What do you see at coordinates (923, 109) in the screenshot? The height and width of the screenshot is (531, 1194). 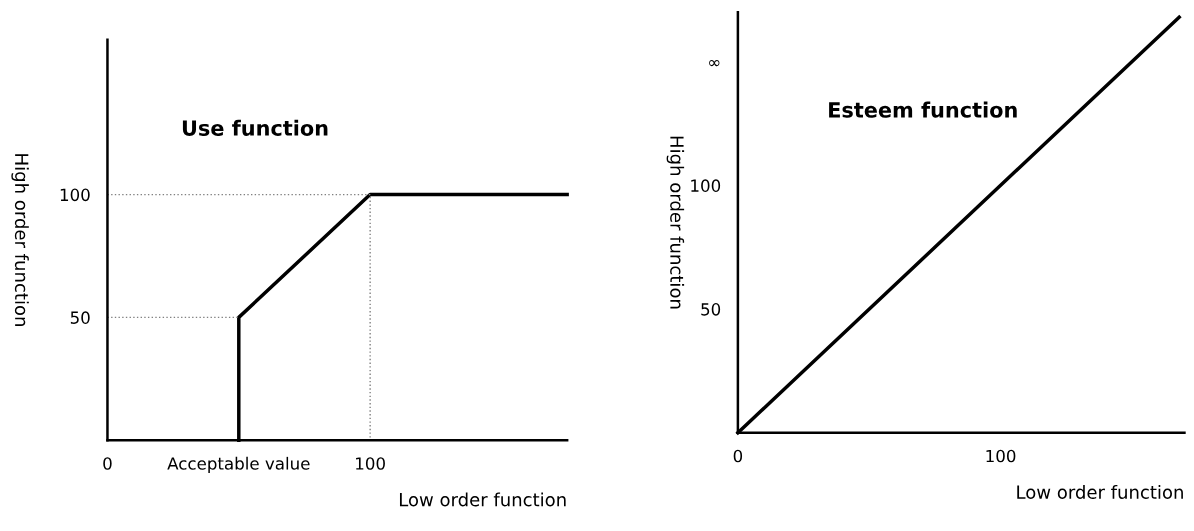 I see `text: Esteem function` at bounding box center [923, 109].